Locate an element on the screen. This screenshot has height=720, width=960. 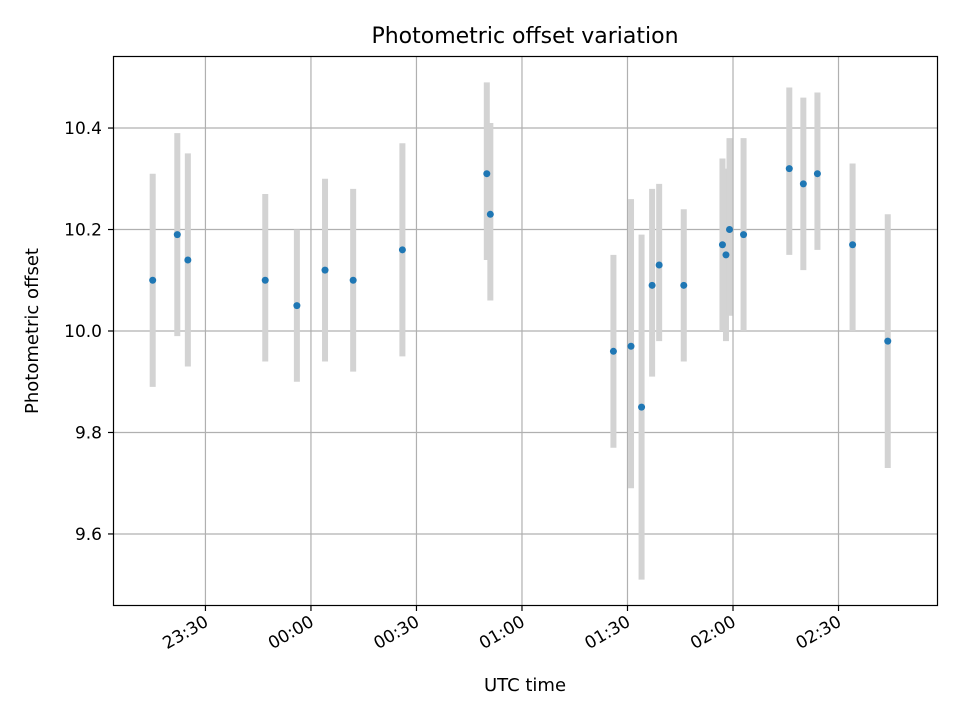
y-tick-label: 10.4 is located at coordinates (83, 129).